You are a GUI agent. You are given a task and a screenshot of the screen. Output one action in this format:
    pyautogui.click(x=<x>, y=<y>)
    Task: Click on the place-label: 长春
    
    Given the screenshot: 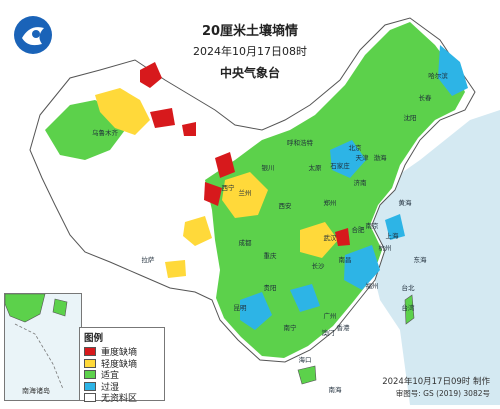 What is the action you would take?
    pyautogui.click(x=426, y=97)
    